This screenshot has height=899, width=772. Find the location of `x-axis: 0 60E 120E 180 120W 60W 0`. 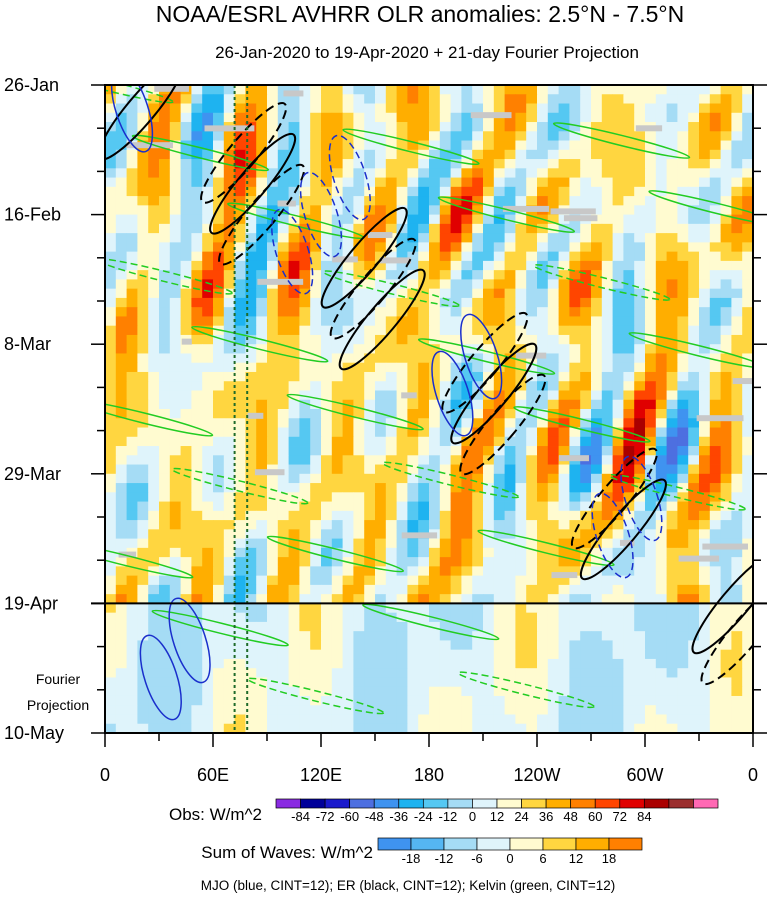

x-axis: 0 60E 120E 180 120W 60W 0 is located at coordinates (429, 759).